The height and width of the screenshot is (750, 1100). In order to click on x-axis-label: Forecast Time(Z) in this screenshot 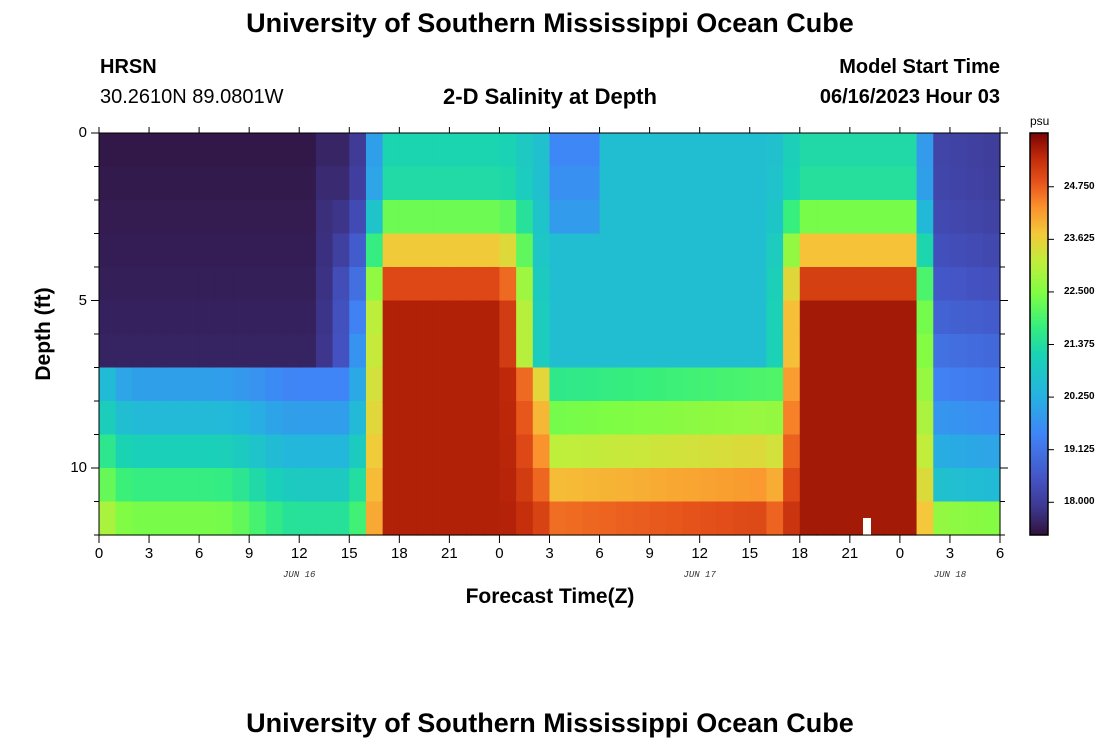, I will do `click(550, 596)`.